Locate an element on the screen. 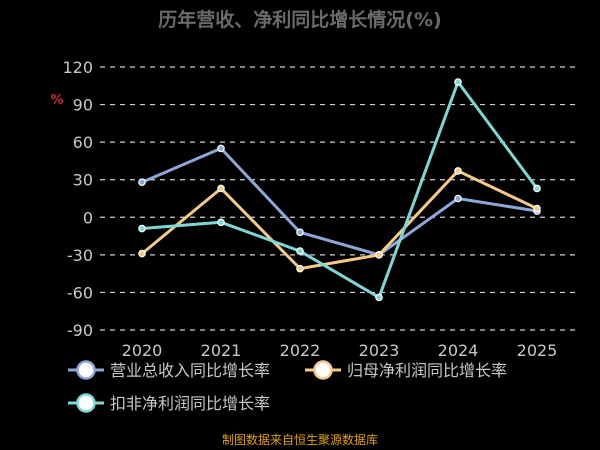  y-axis-ticks: 120 90 60 30 0 -30 -60 -90 is located at coordinates (77, 199).